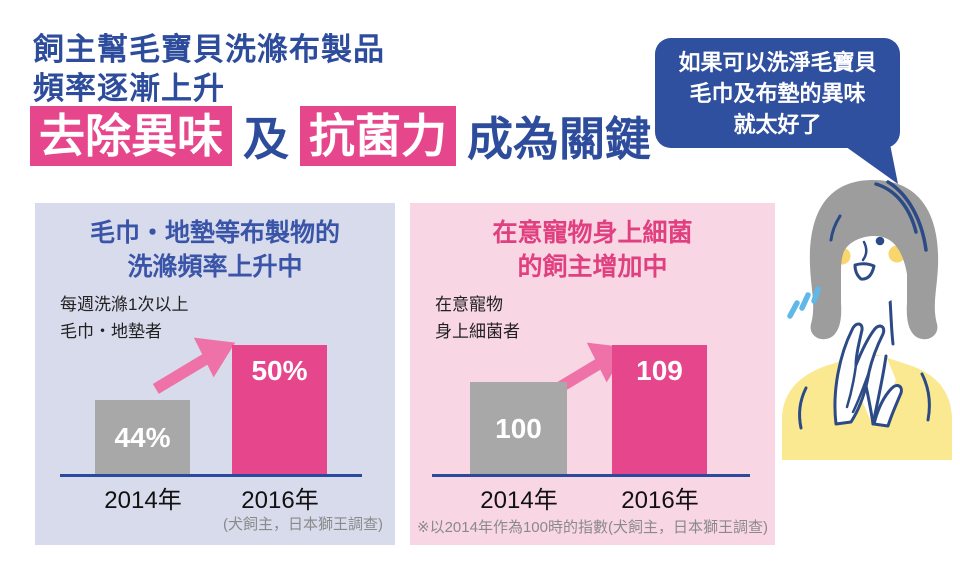 The height and width of the screenshot is (570, 960). Describe the element at coordinates (477, 318) in the screenshot. I see `chart-subtitle: 在意寵物 身上細菌者` at that location.